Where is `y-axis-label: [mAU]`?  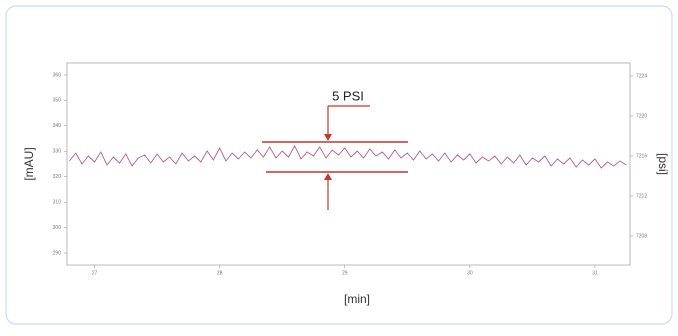 y-axis-label: [mAU] is located at coordinates (29, 163).